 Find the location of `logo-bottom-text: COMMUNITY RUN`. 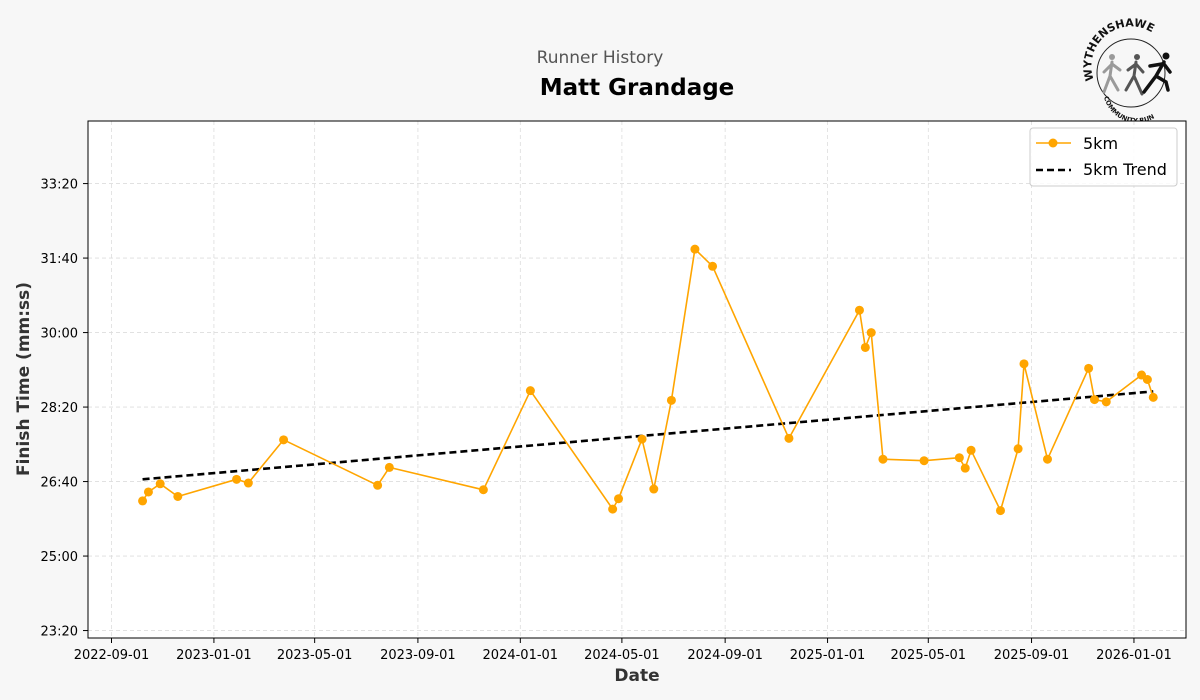

logo-bottom-text: COMMUNITY RUN is located at coordinates (1129, 110).